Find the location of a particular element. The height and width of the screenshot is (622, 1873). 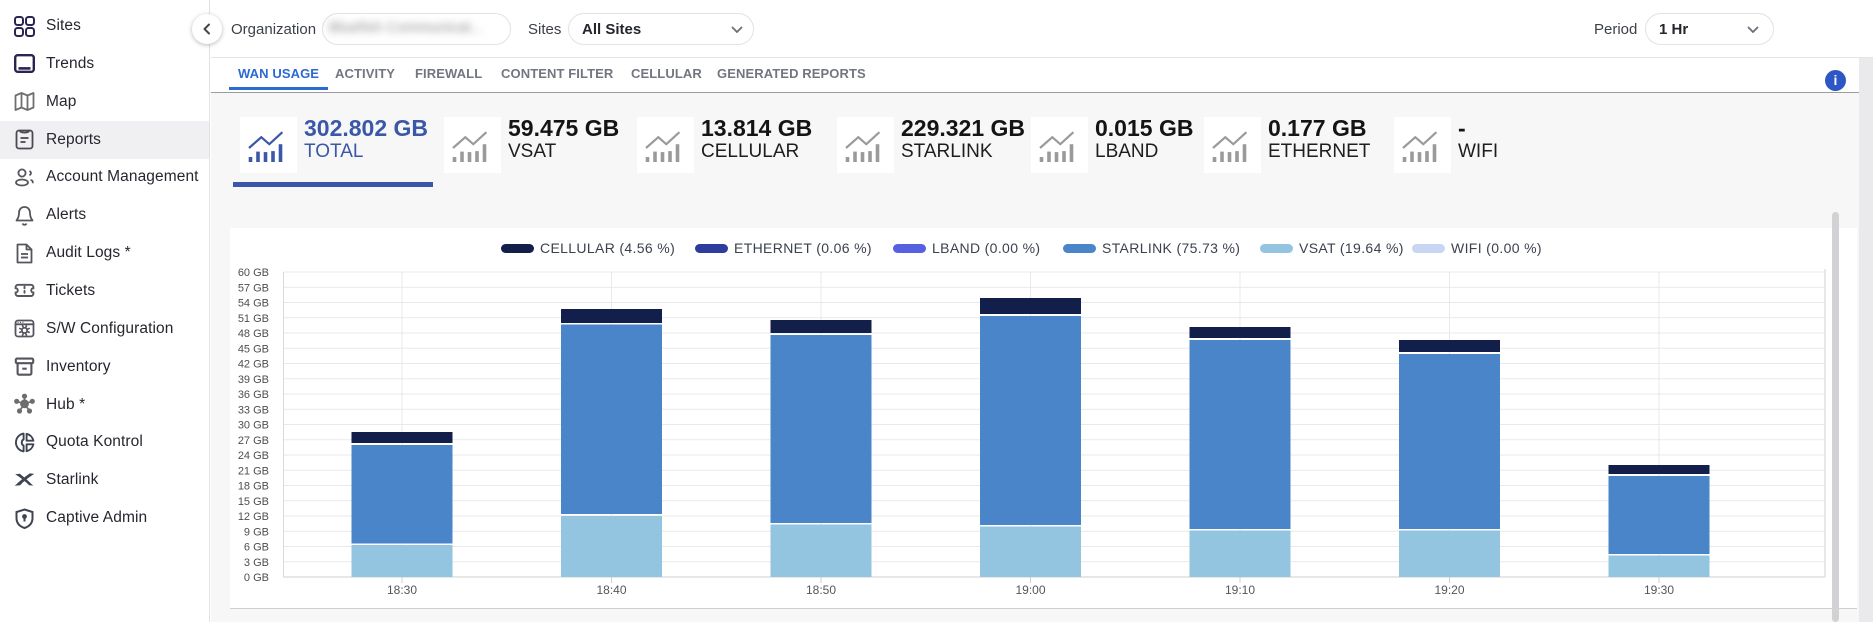

svg-text: 18:40 is located at coordinates (611, 590).